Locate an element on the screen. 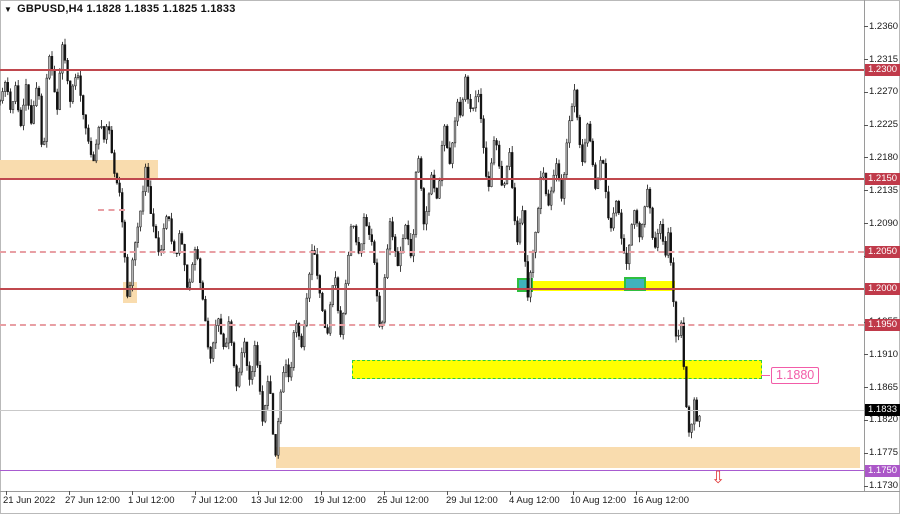  price-line-1.1750 is located at coordinates (432, 470).